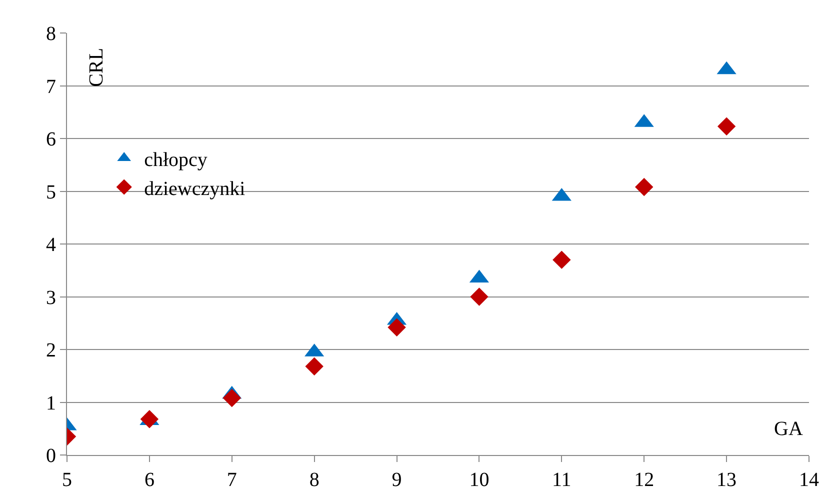  I want to click on y-tick-label: 3, so click(51, 297).